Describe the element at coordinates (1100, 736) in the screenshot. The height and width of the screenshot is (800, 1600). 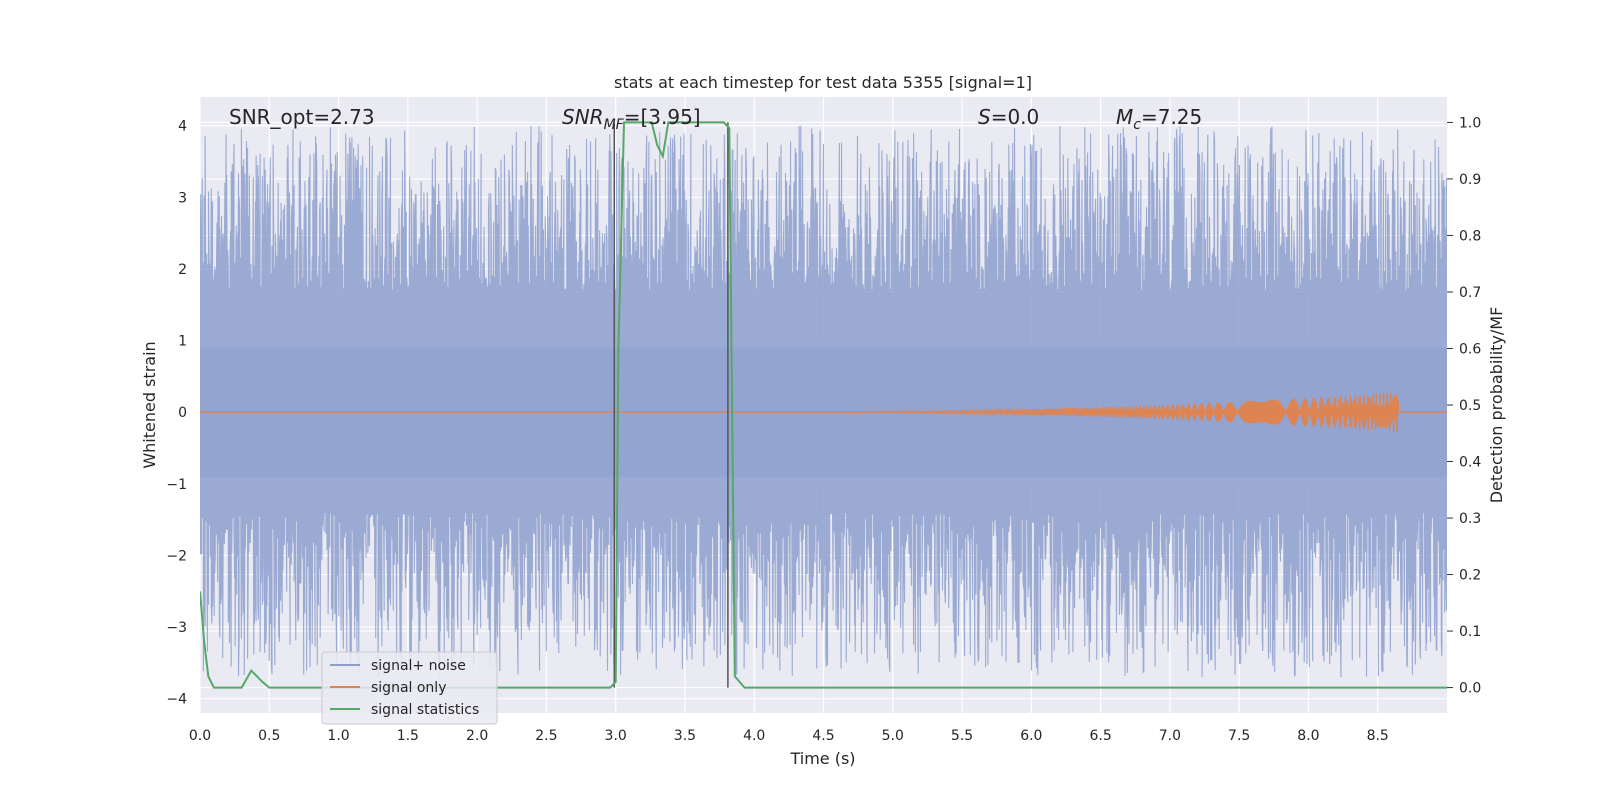
I see `x-tick-label: 6.5` at that location.